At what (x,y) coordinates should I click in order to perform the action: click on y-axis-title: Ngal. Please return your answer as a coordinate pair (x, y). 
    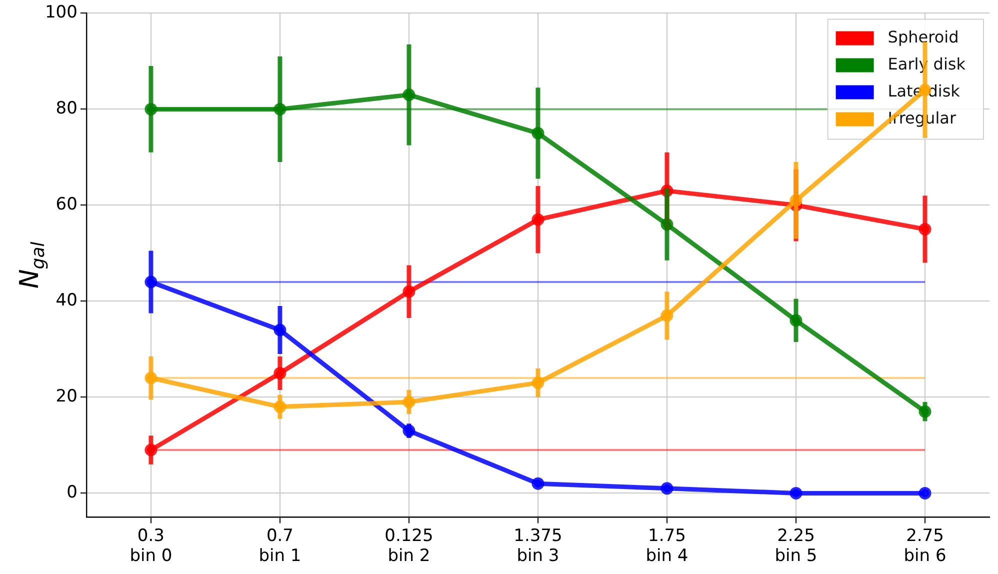
    Looking at the image, I should click on (32, 265).